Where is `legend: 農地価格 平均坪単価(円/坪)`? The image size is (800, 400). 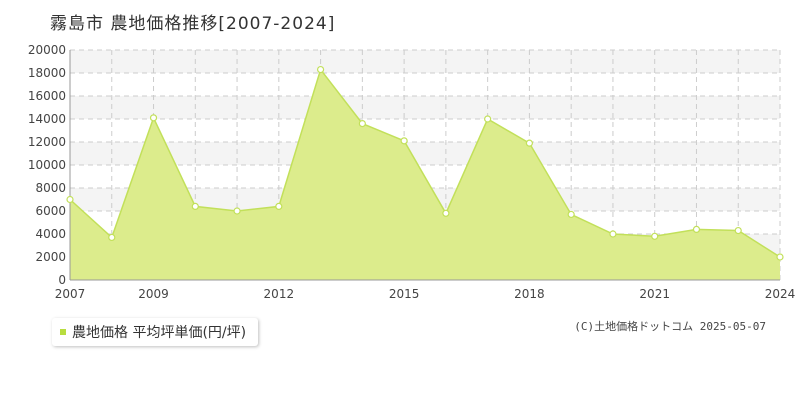
legend: 農地価格 平均坪単価(円/坪) is located at coordinates (155, 332).